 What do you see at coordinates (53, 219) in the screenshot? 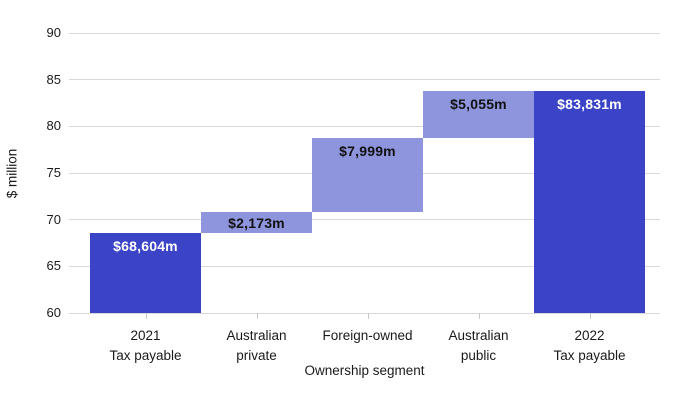
I see `y-tick-label-70: 70` at bounding box center [53, 219].